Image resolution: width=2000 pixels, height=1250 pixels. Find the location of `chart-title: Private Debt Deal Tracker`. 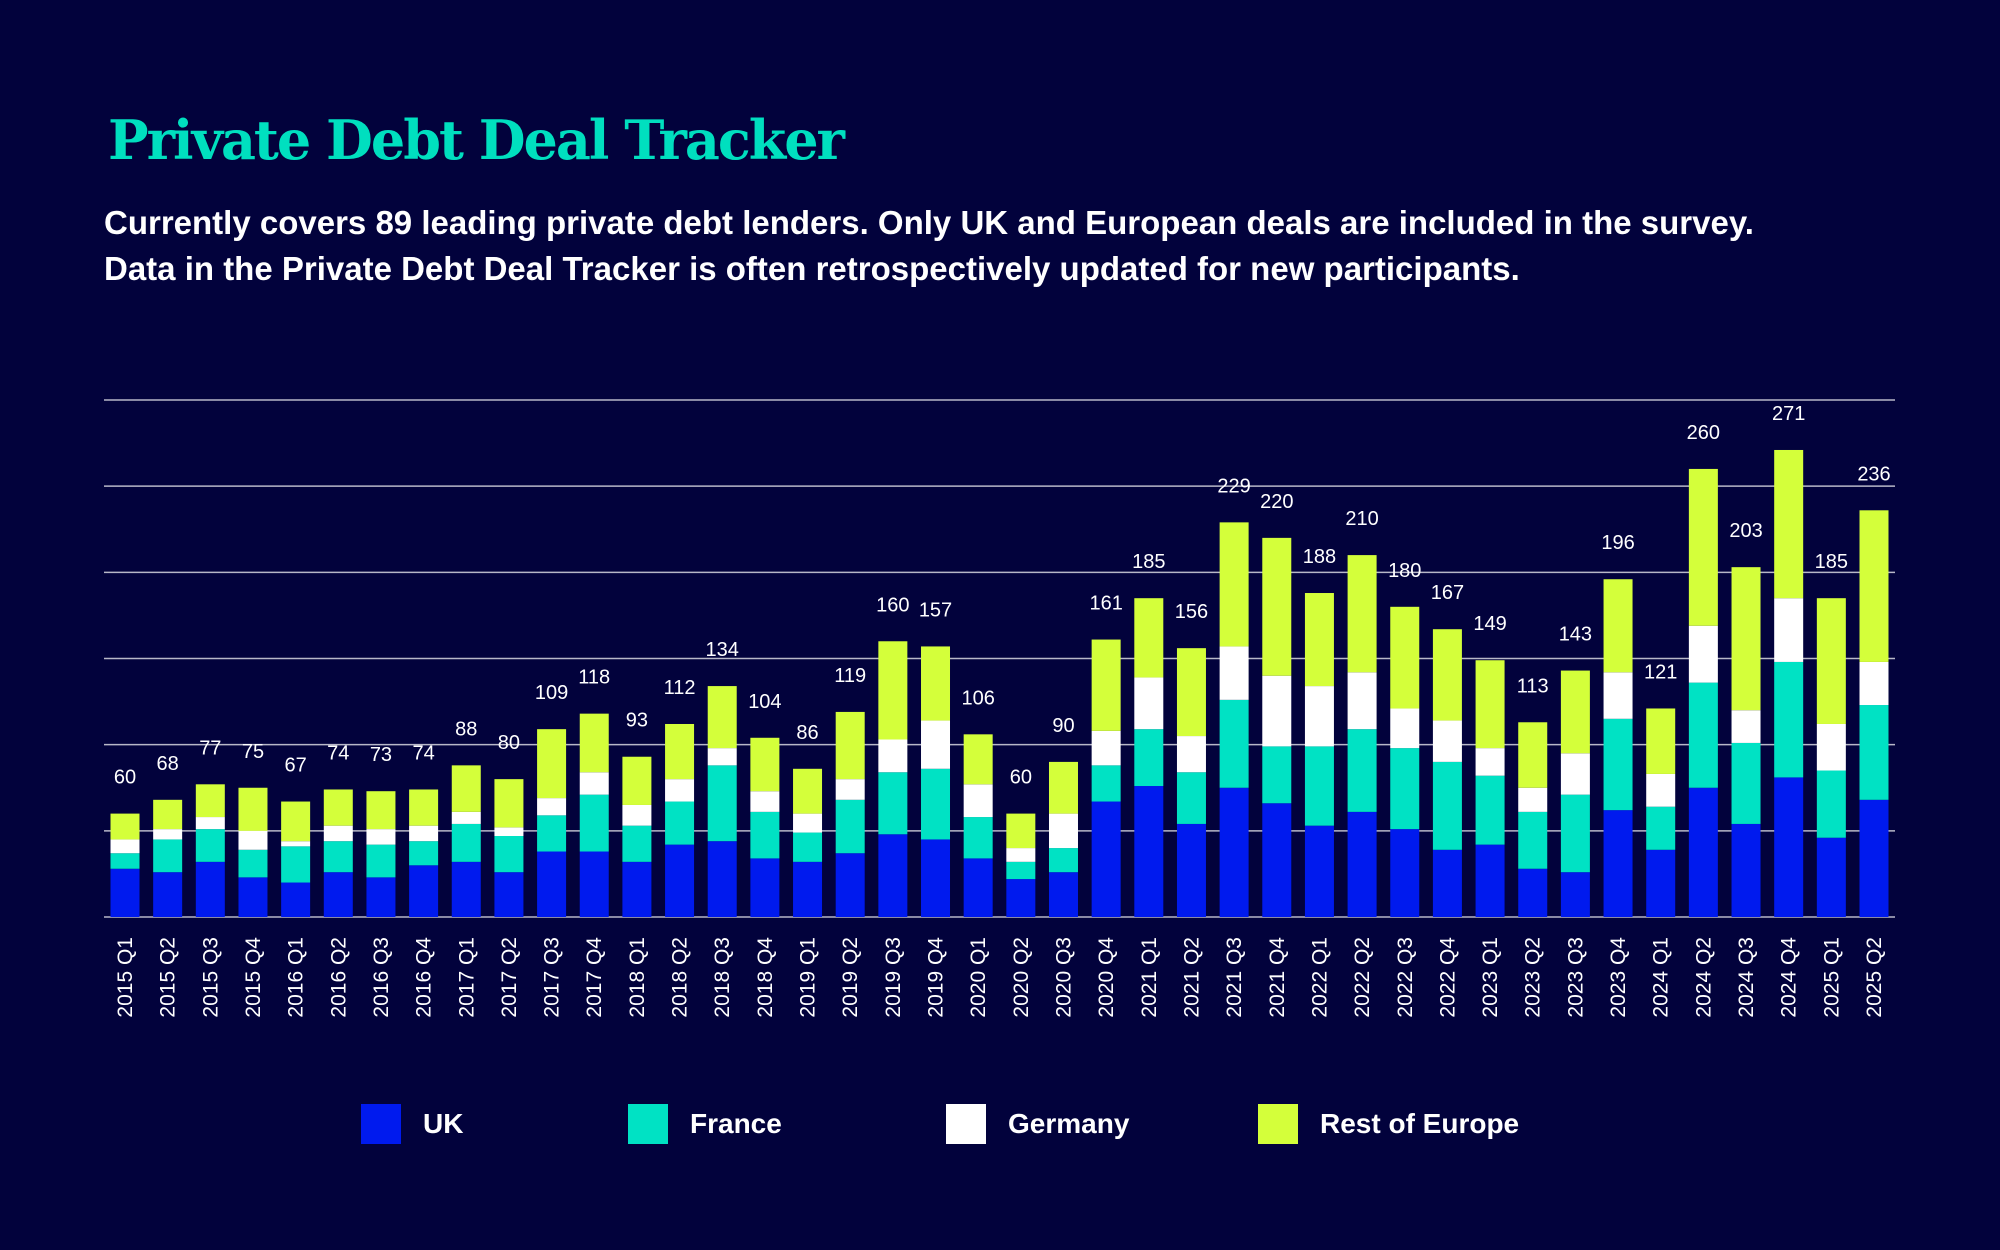

chart-title: Private Debt Deal Tracker is located at coordinates (476, 140).